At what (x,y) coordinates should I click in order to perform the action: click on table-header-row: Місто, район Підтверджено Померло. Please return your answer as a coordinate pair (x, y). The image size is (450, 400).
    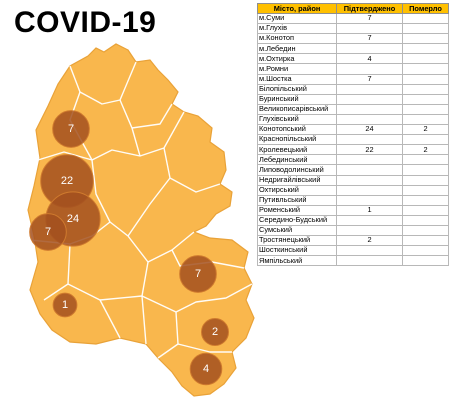
    Looking at the image, I should click on (353, 8).